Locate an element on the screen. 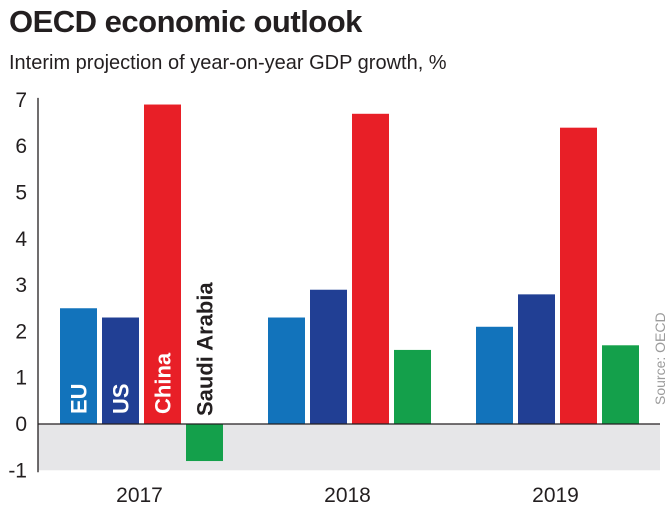  y-tick-label: 7 is located at coordinates (21, 100).